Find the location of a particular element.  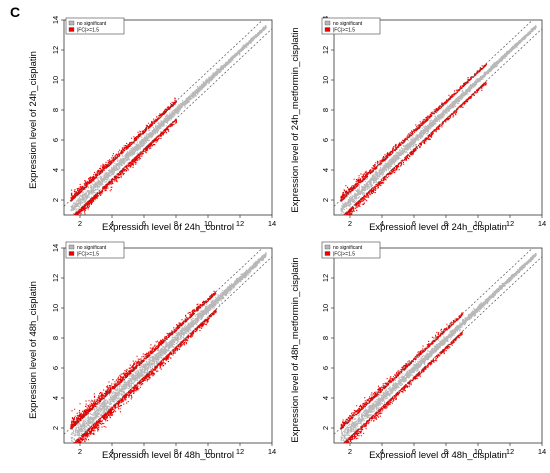

x-axis-label: Expression level of 24h_control is located at coordinates (168, 227).